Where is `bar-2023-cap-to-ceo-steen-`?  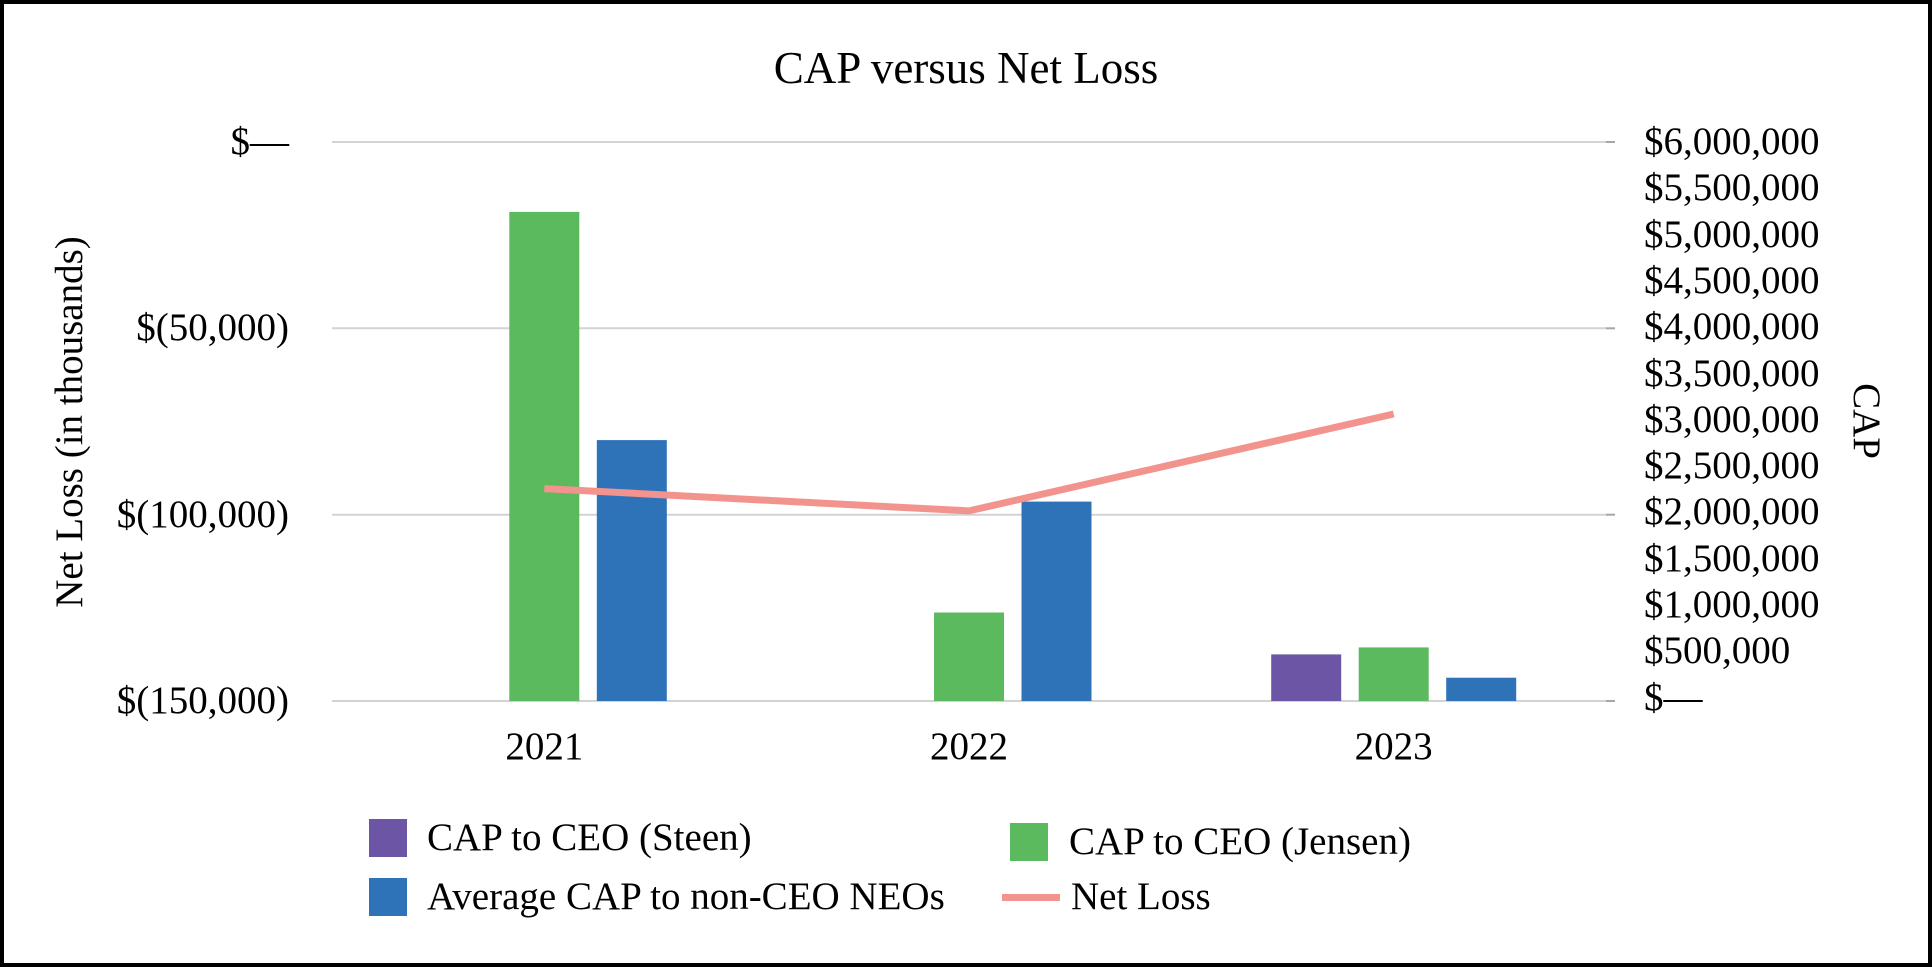 bar-2023-cap-to-ceo-steen- is located at coordinates (1306, 677).